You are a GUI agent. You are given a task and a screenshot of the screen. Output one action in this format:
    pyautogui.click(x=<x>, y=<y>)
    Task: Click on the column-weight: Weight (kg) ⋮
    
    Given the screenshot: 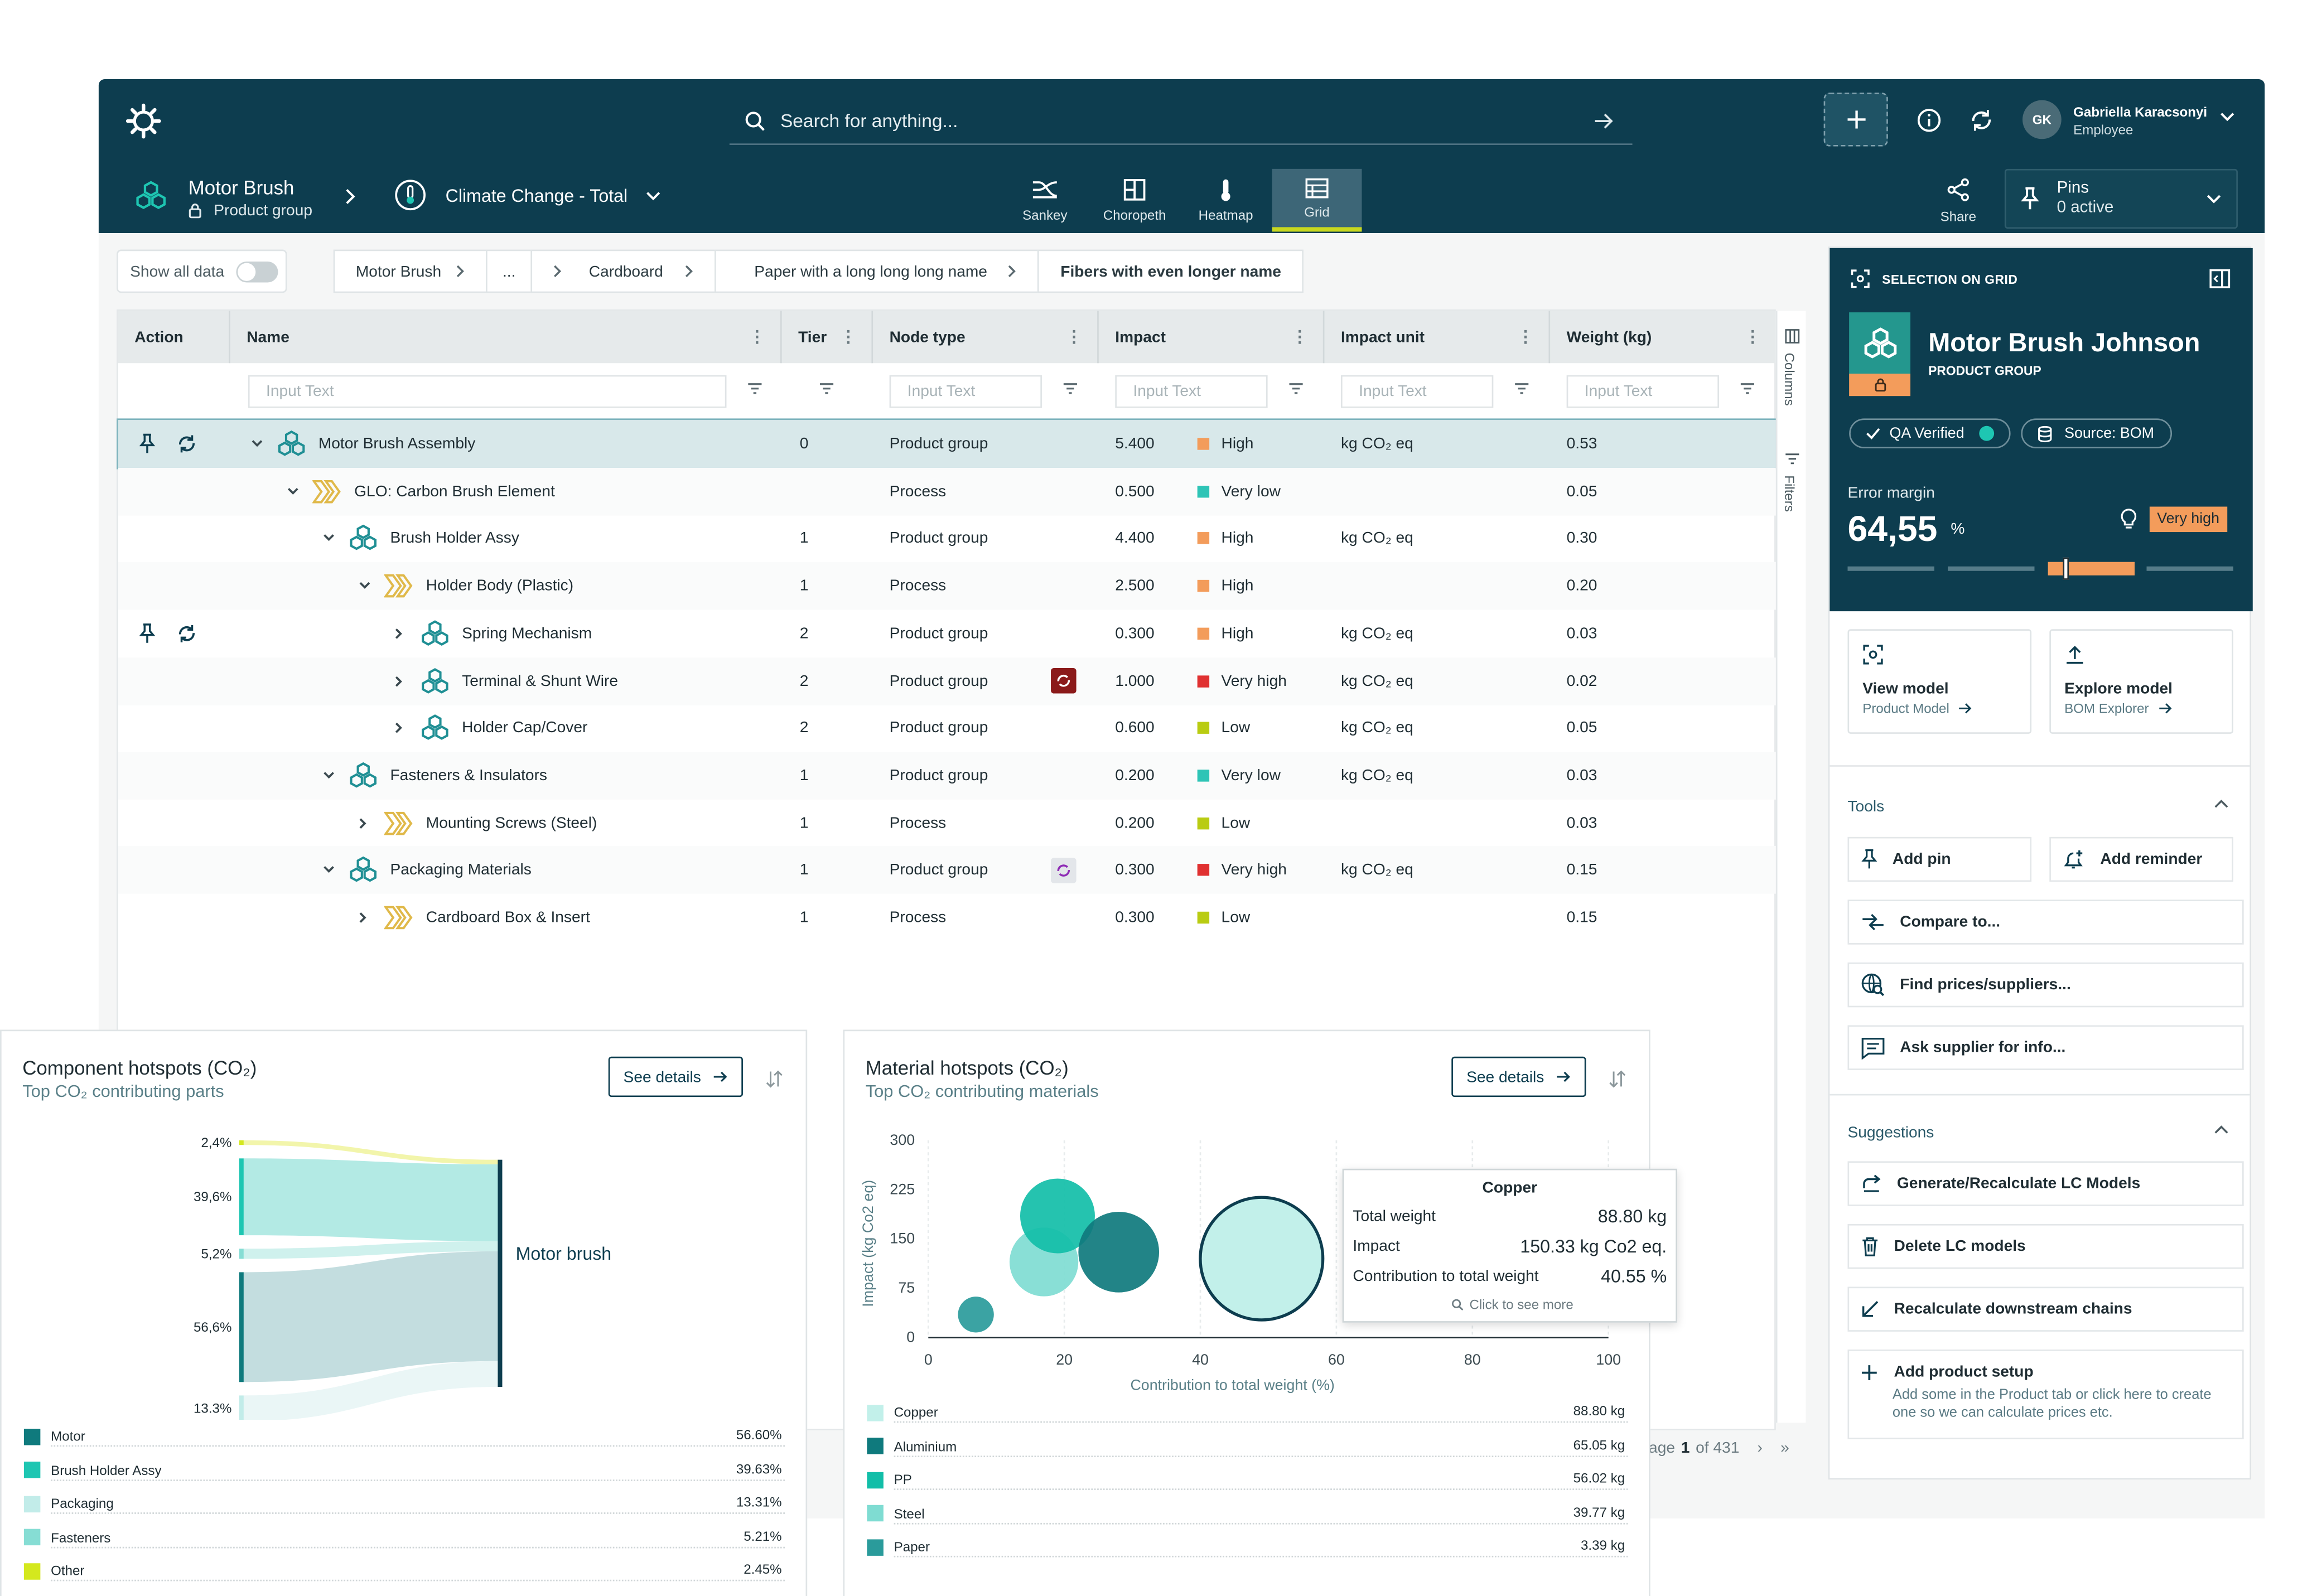 What is the action you would take?
    pyautogui.click(x=1663, y=337)
    